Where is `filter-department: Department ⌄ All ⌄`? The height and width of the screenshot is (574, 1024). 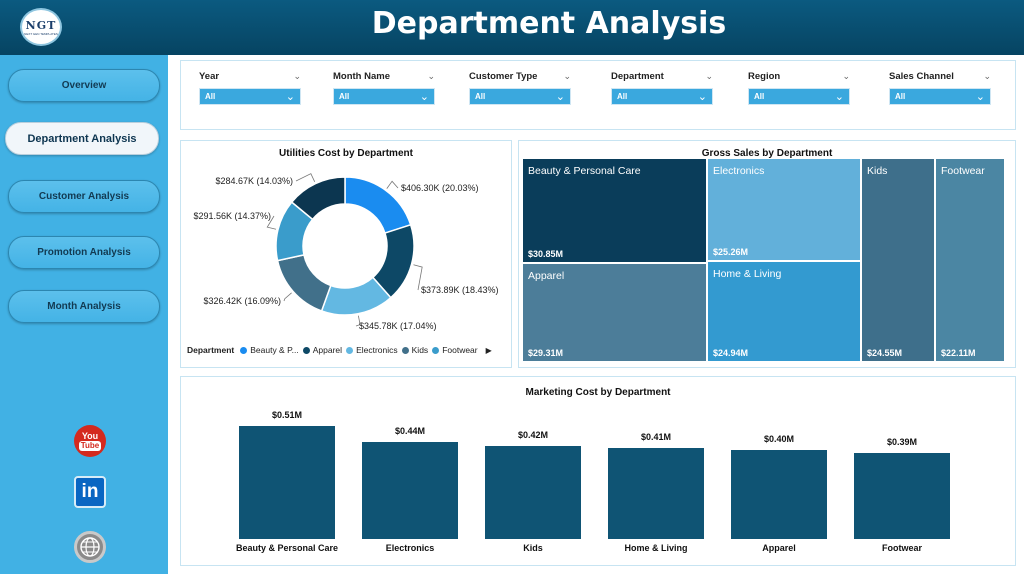
filter-department: Department ⌄ All ⌄ is located at coordinates (662, 88).